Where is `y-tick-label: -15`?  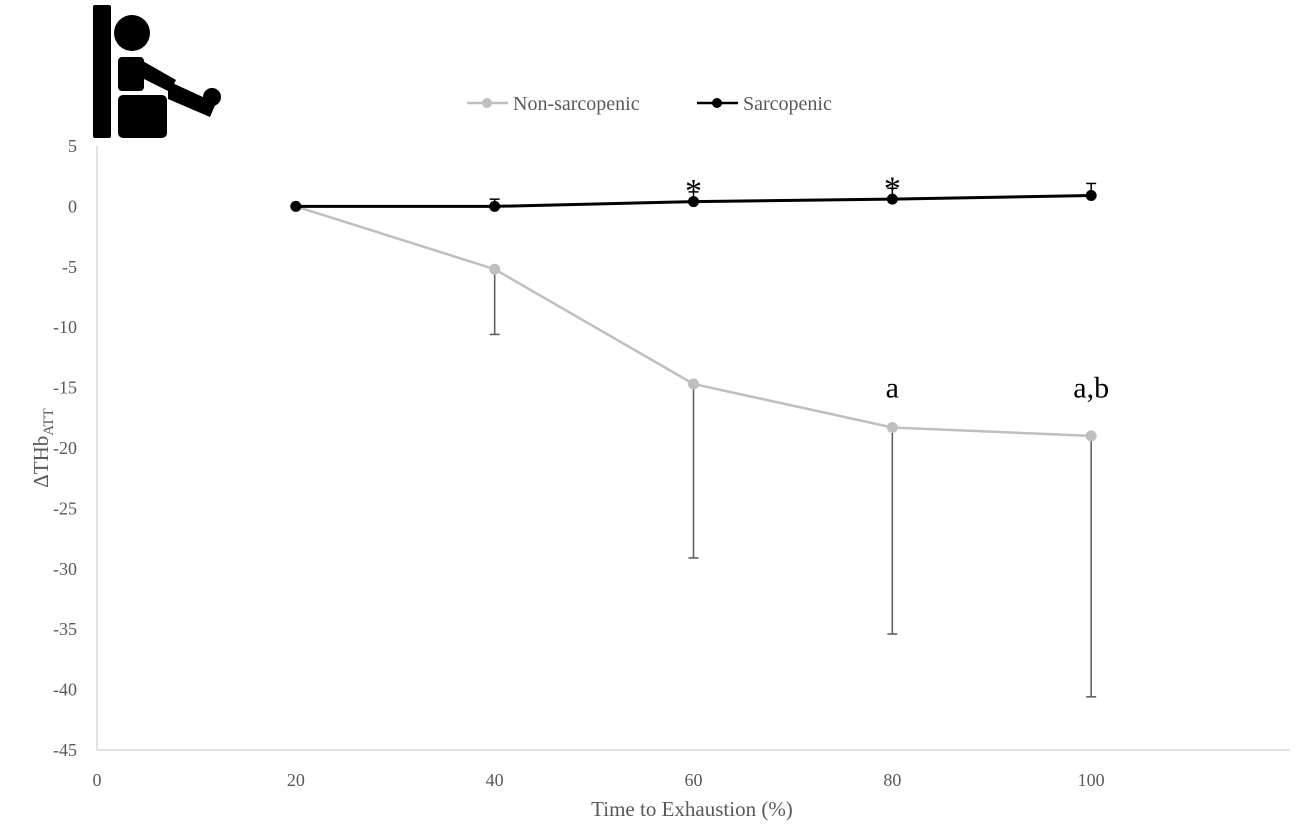
y-tick-label: -15 is located at coordinates (65, 388).